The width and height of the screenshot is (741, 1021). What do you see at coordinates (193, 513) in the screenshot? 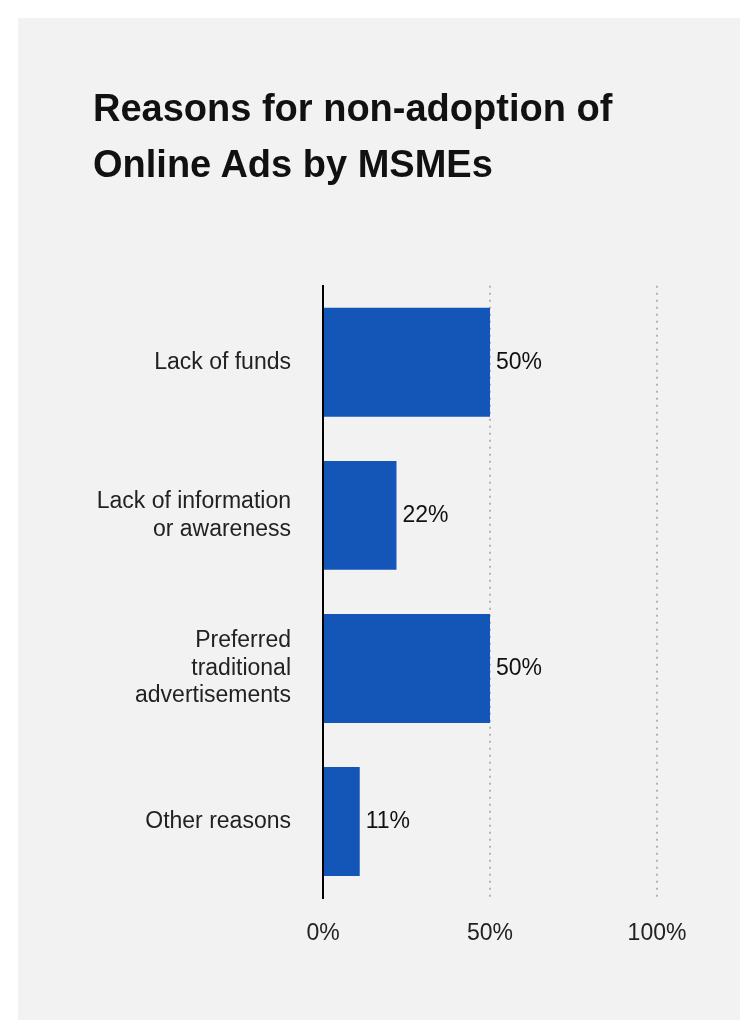
I see `y-tick-label: Lack of information or awareness` at bounding box center [193, 513].